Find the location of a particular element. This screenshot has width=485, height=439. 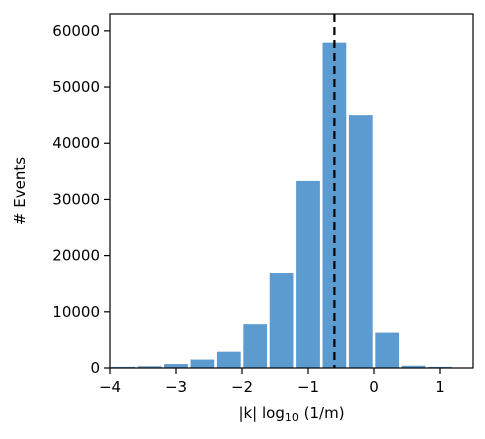

x-axis-label-subscript: 10 is located at coordinates (292, 417).